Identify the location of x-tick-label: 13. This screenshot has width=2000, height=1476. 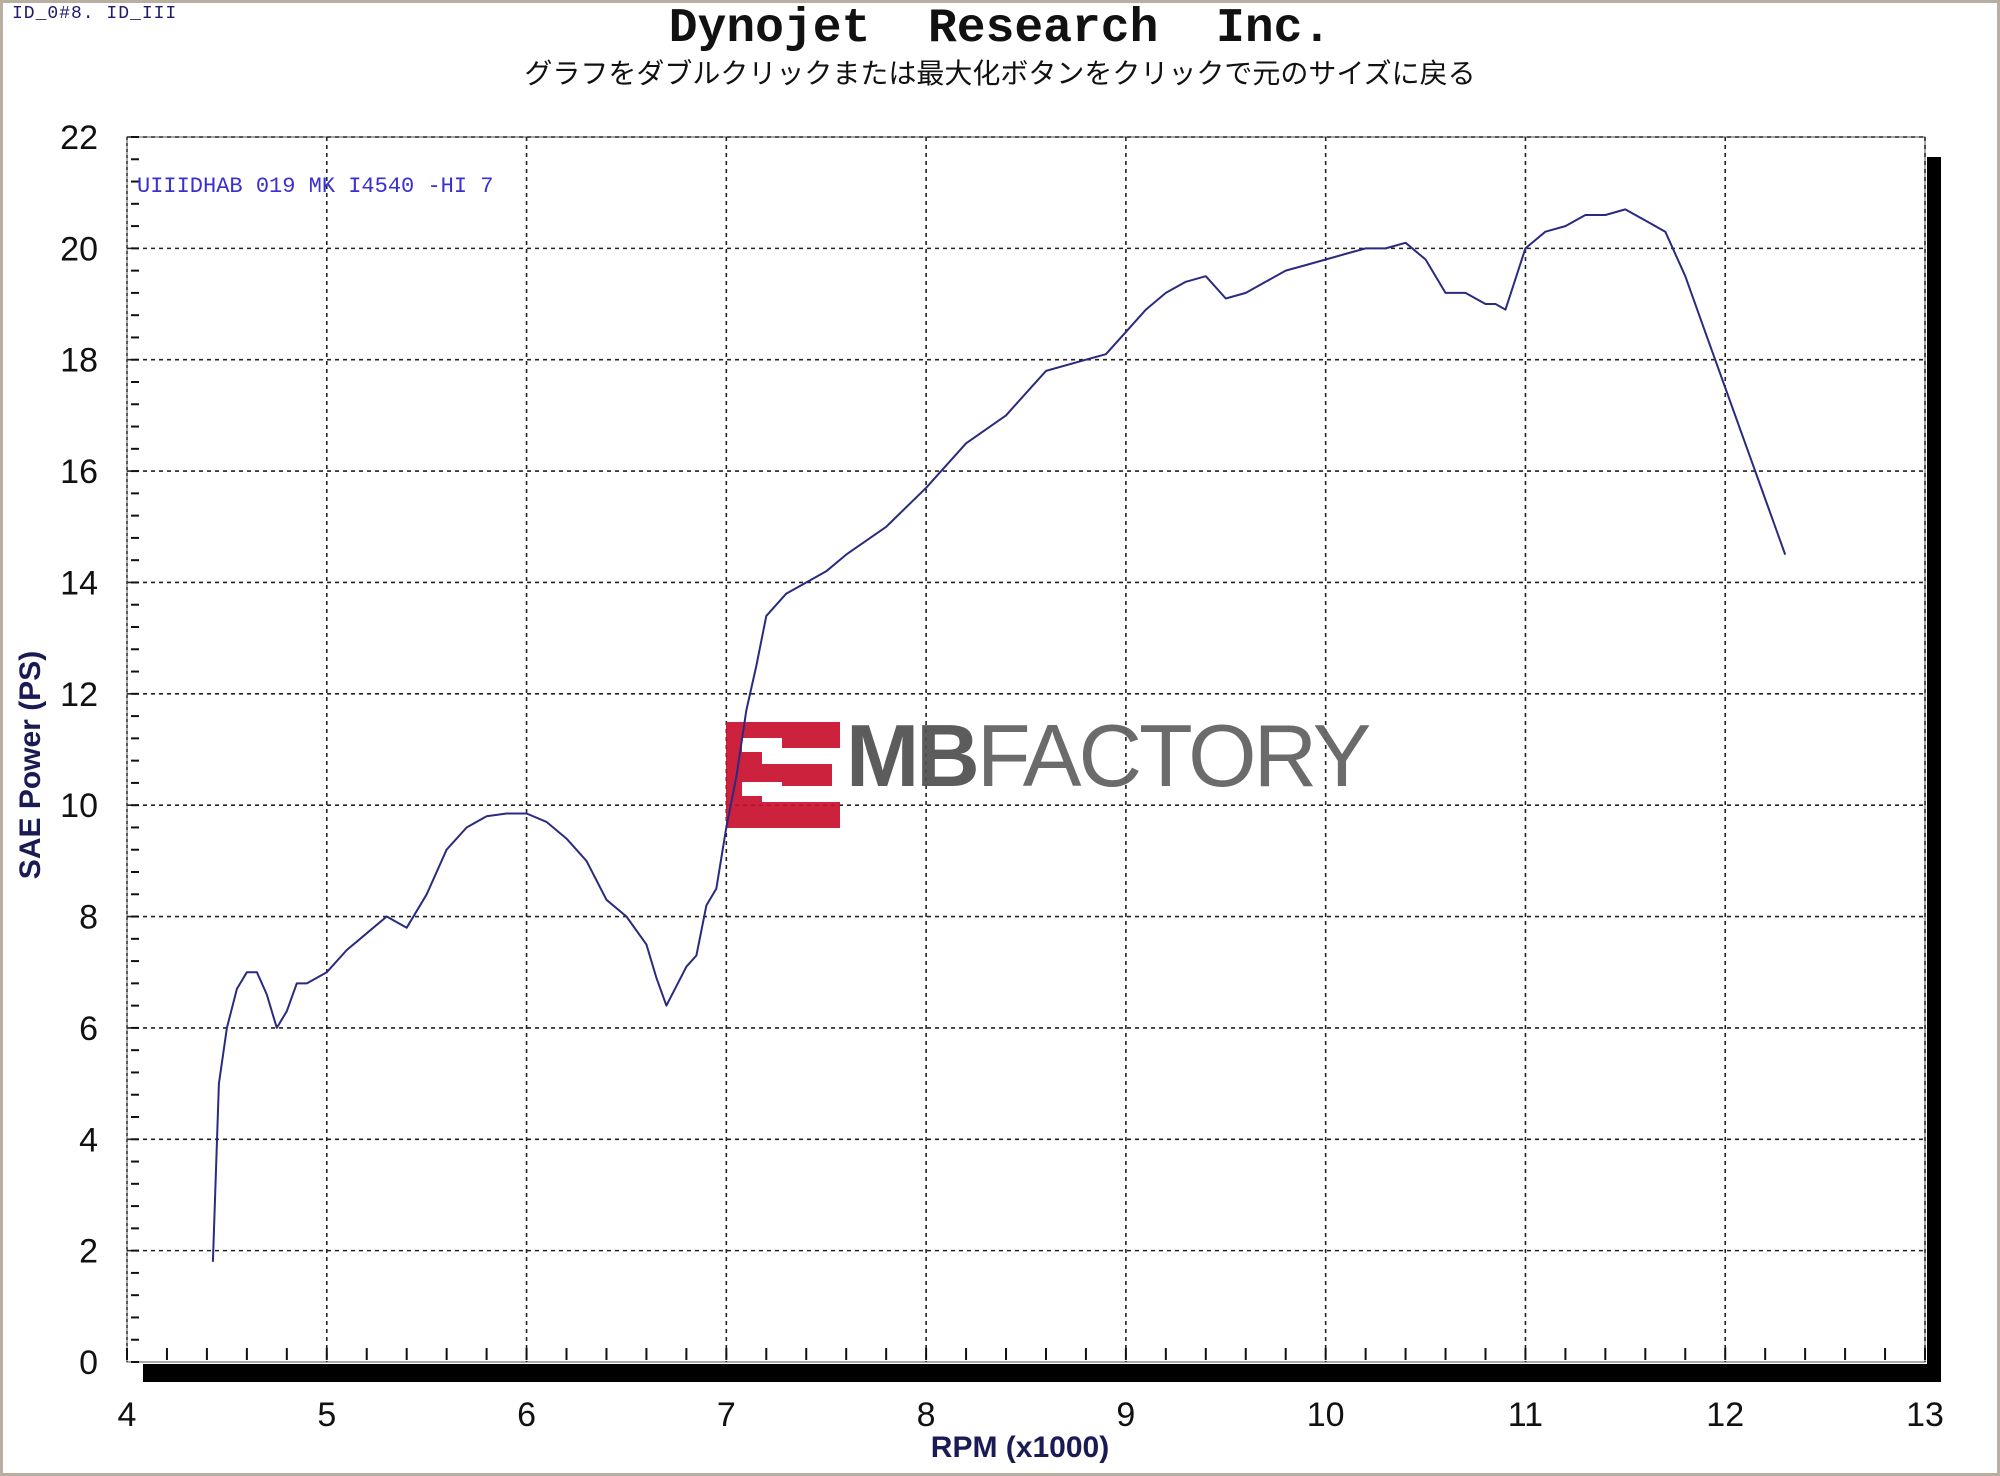
(1925, 1415).